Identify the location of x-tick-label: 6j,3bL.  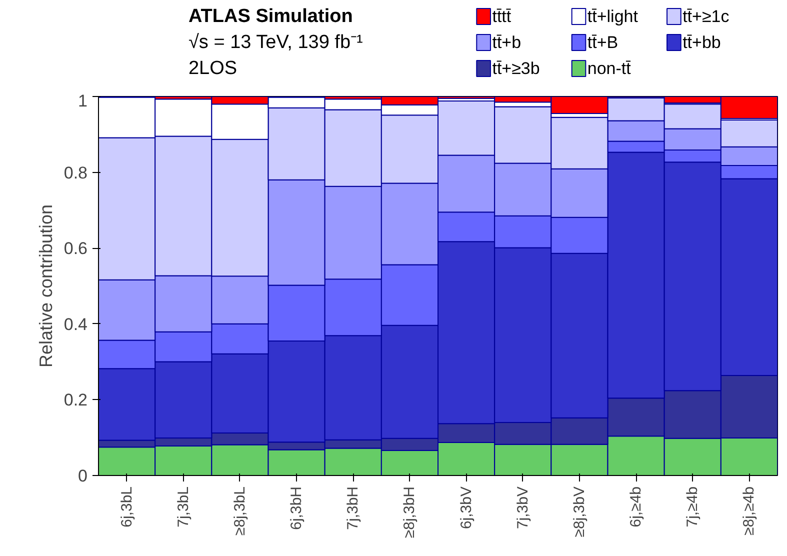
(127, 507).